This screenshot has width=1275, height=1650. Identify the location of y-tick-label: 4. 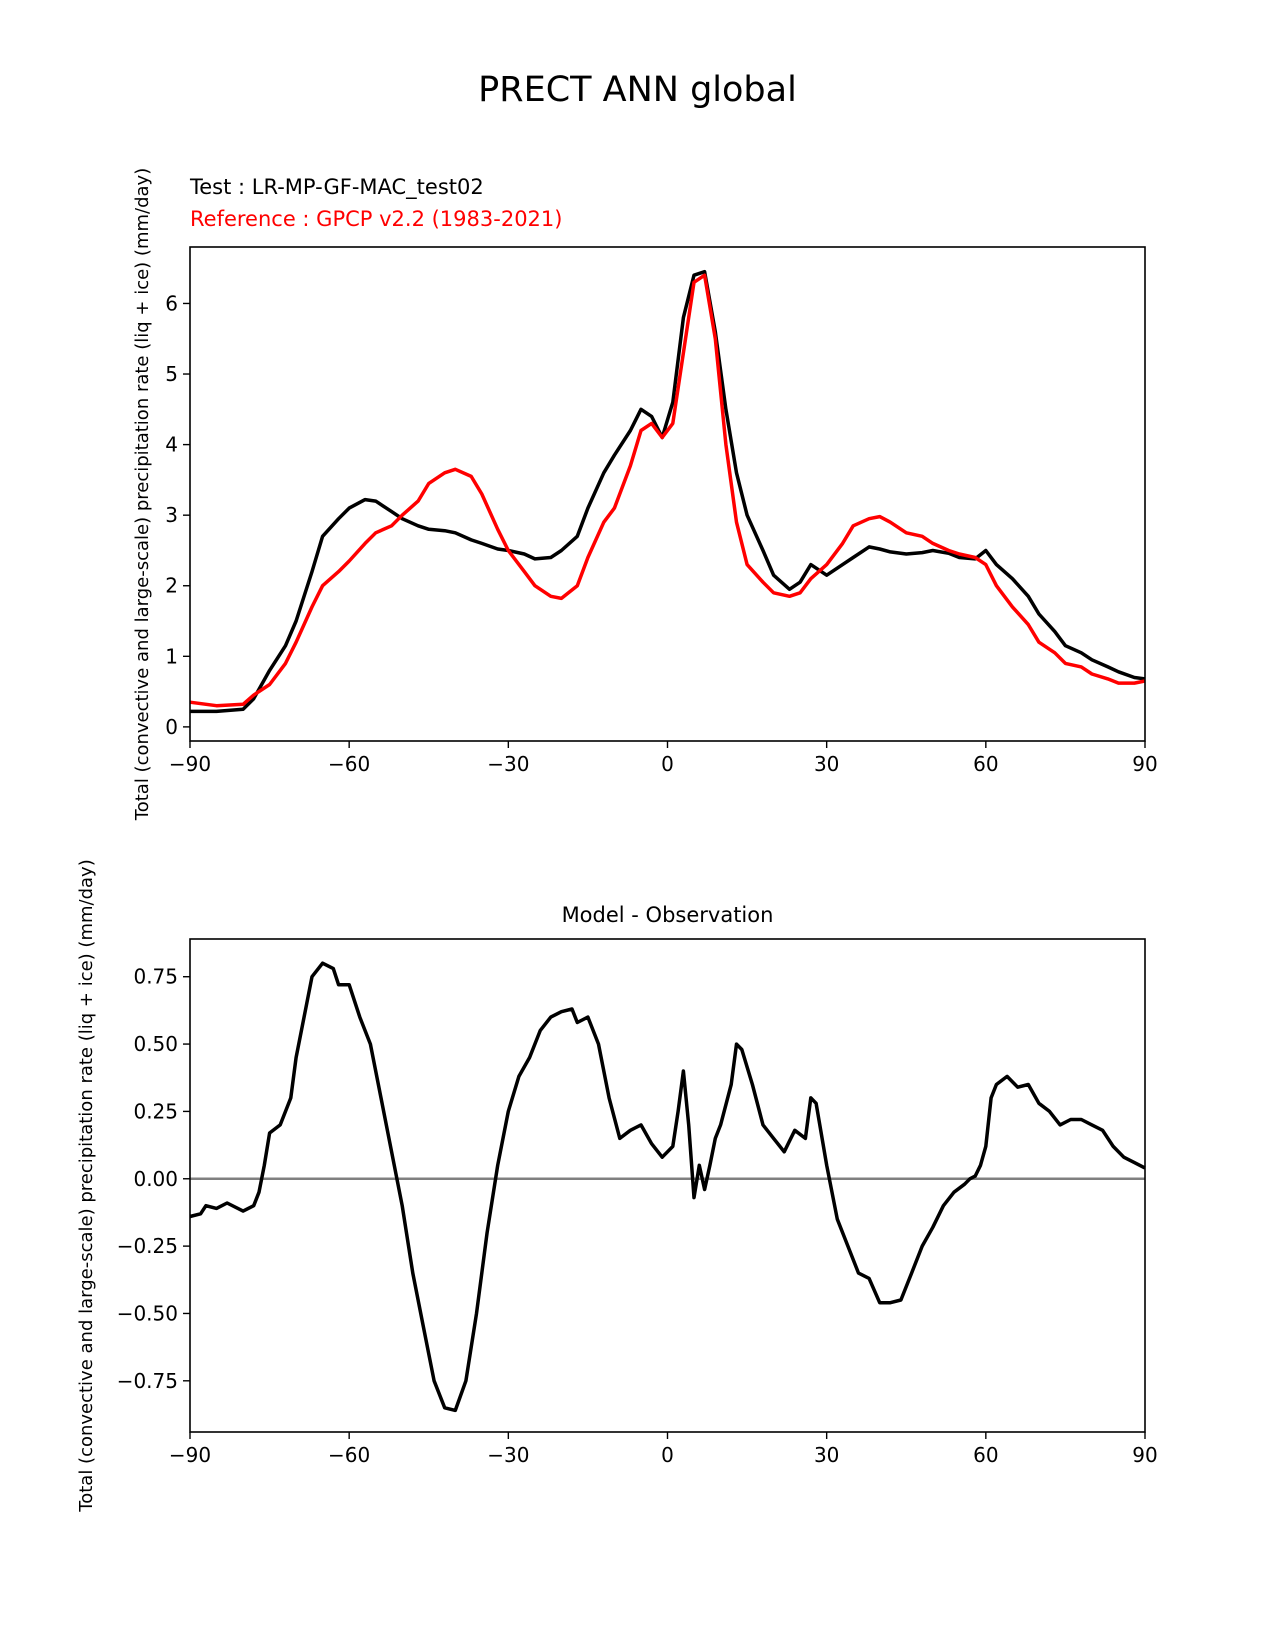
(171, 445).